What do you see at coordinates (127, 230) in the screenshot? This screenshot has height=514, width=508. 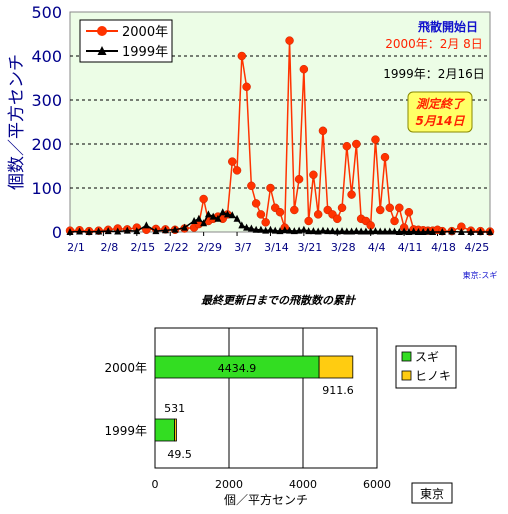 I see `point-1999年-6` at bounding box center [127, 230].